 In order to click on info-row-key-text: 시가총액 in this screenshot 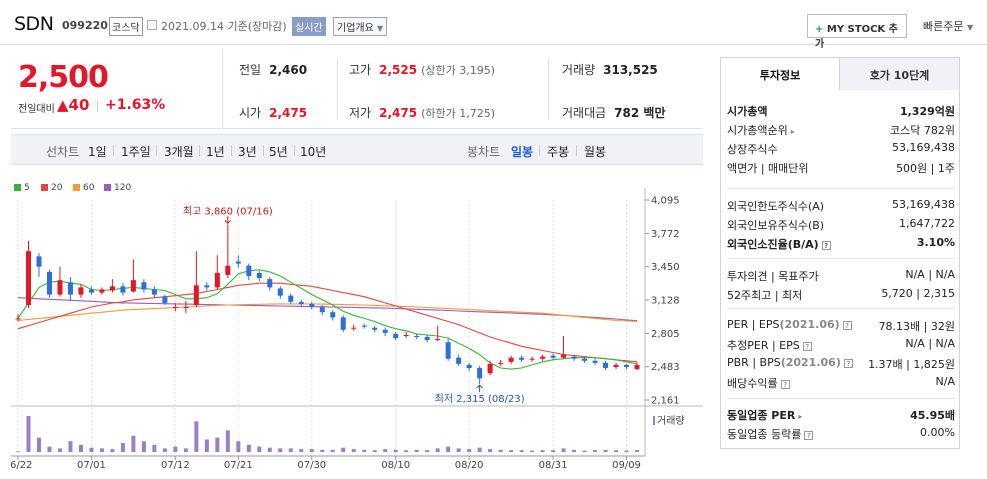, I will do `click(747, 111)`.